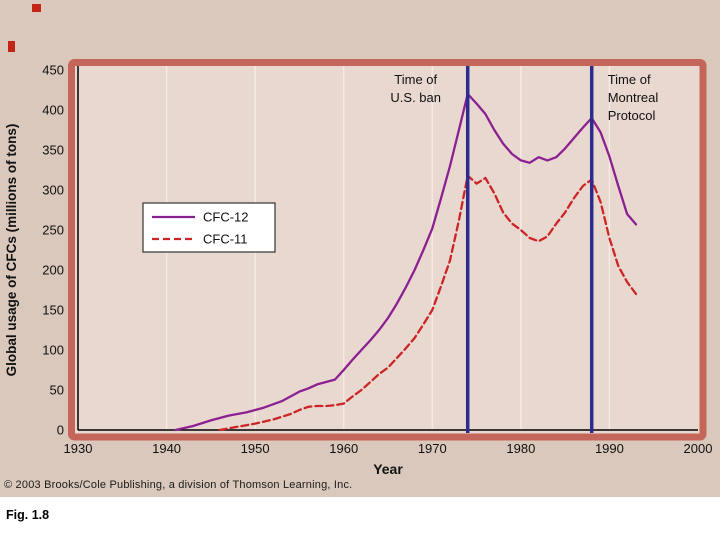  I want to click on figure-number-label: Fig. 1.8, so click(28, 515).